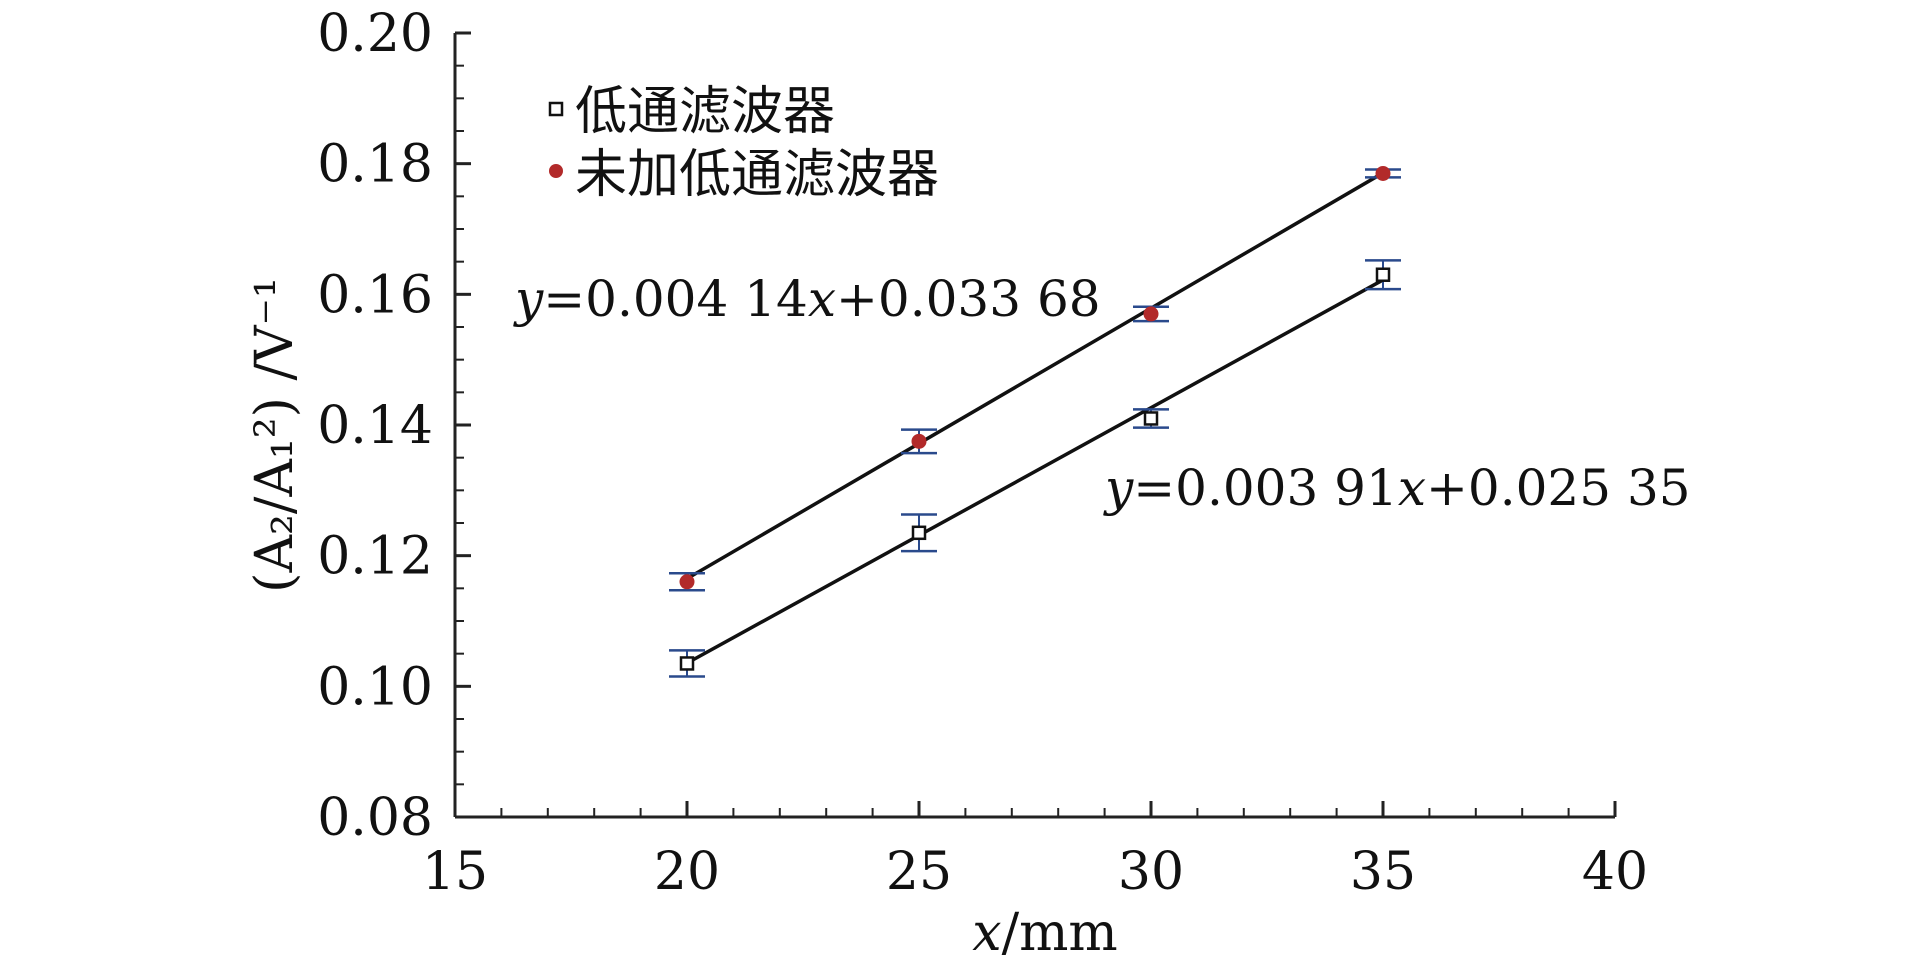 Image resolution: width=1915 pixels, height=970 pixels. Describe the element at coordinates (375, 818) in the screenshot. I see `y-tick-label: 0.08` at that location.